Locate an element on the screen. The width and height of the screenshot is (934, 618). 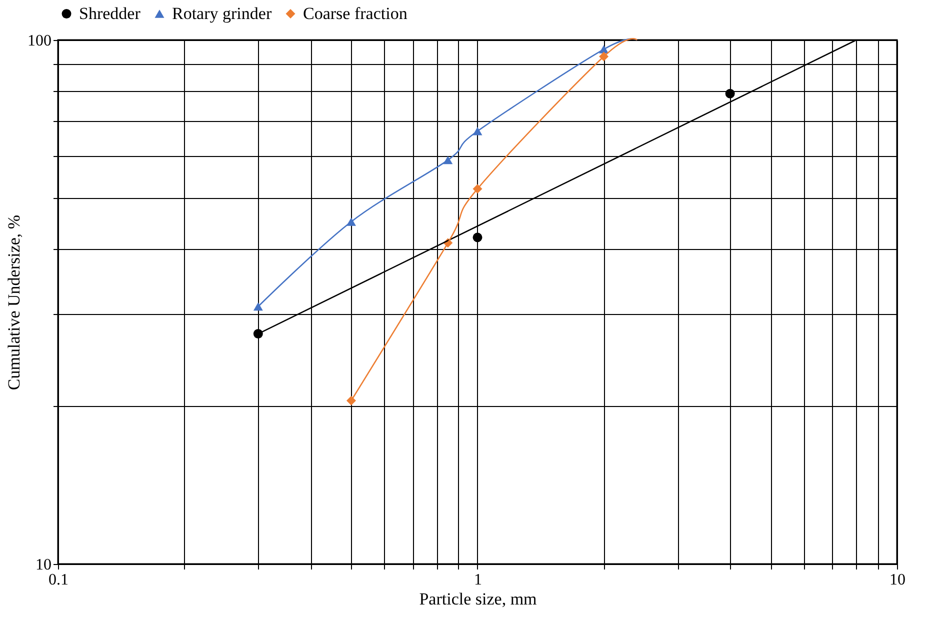
x-axis-title: Particle size, mm is located at coordinates (478, 599).